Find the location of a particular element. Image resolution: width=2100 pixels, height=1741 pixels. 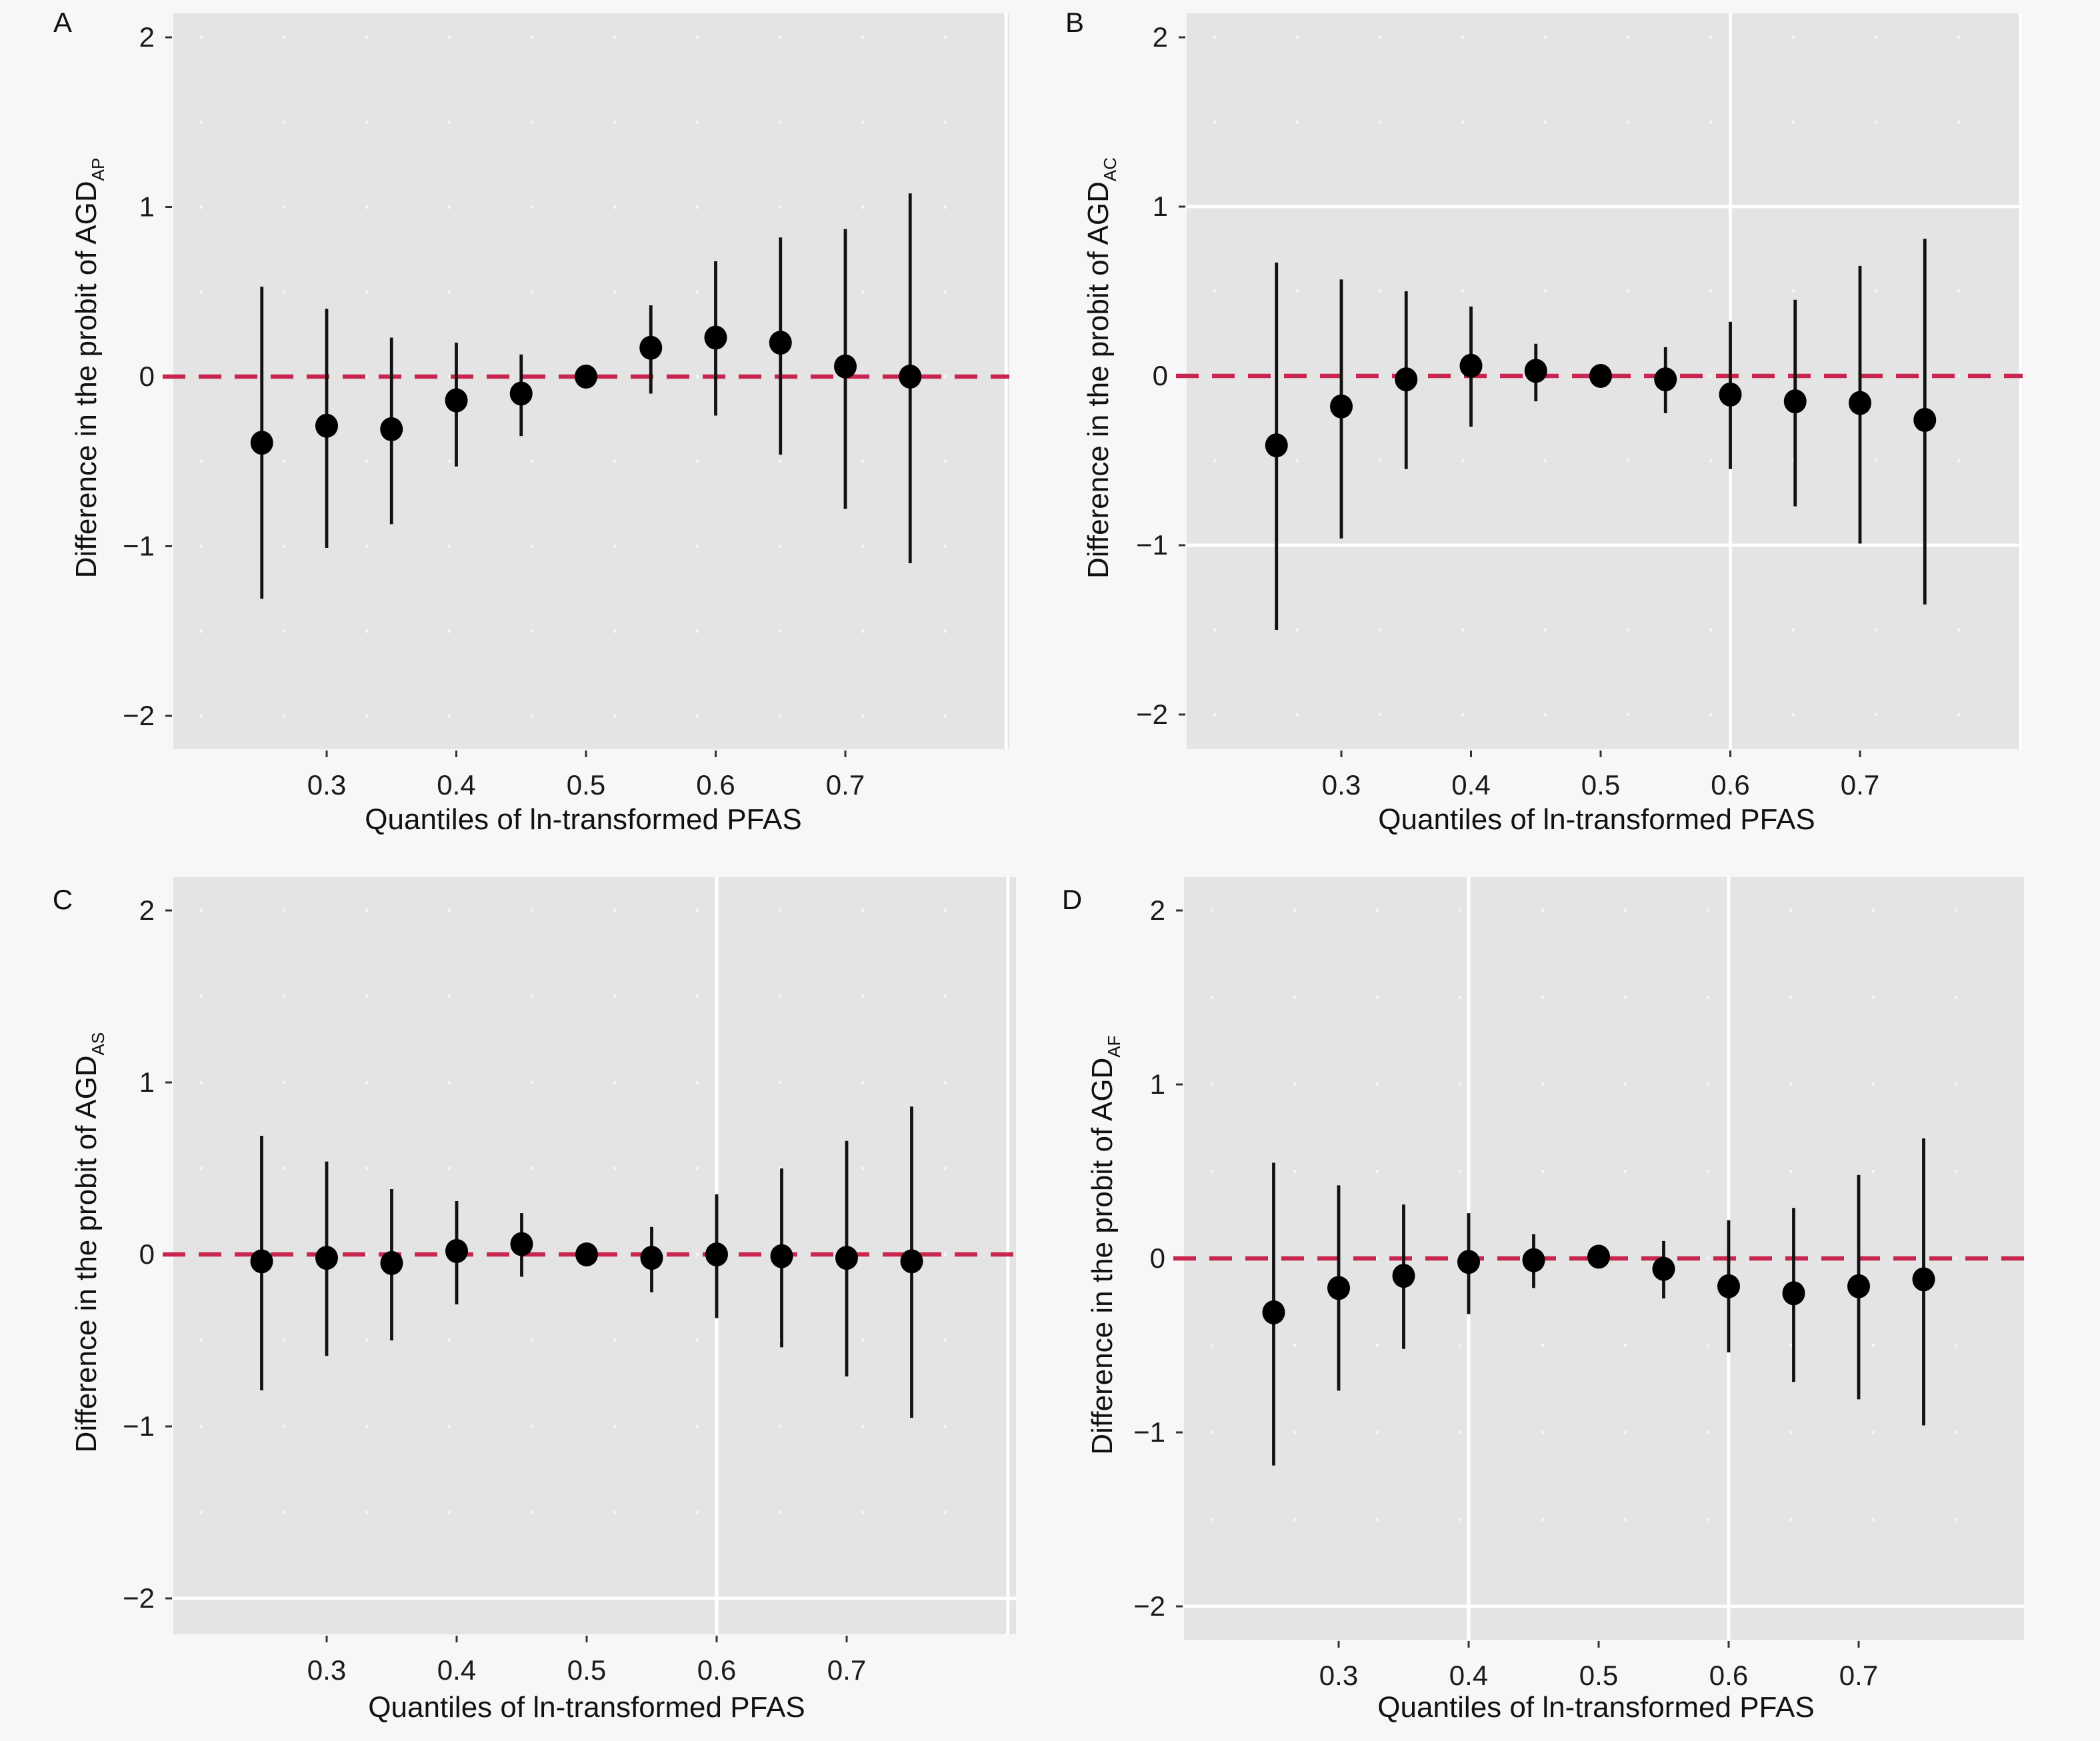

y-axis-title-subscript: AS is located at coordinates (98, 1044).